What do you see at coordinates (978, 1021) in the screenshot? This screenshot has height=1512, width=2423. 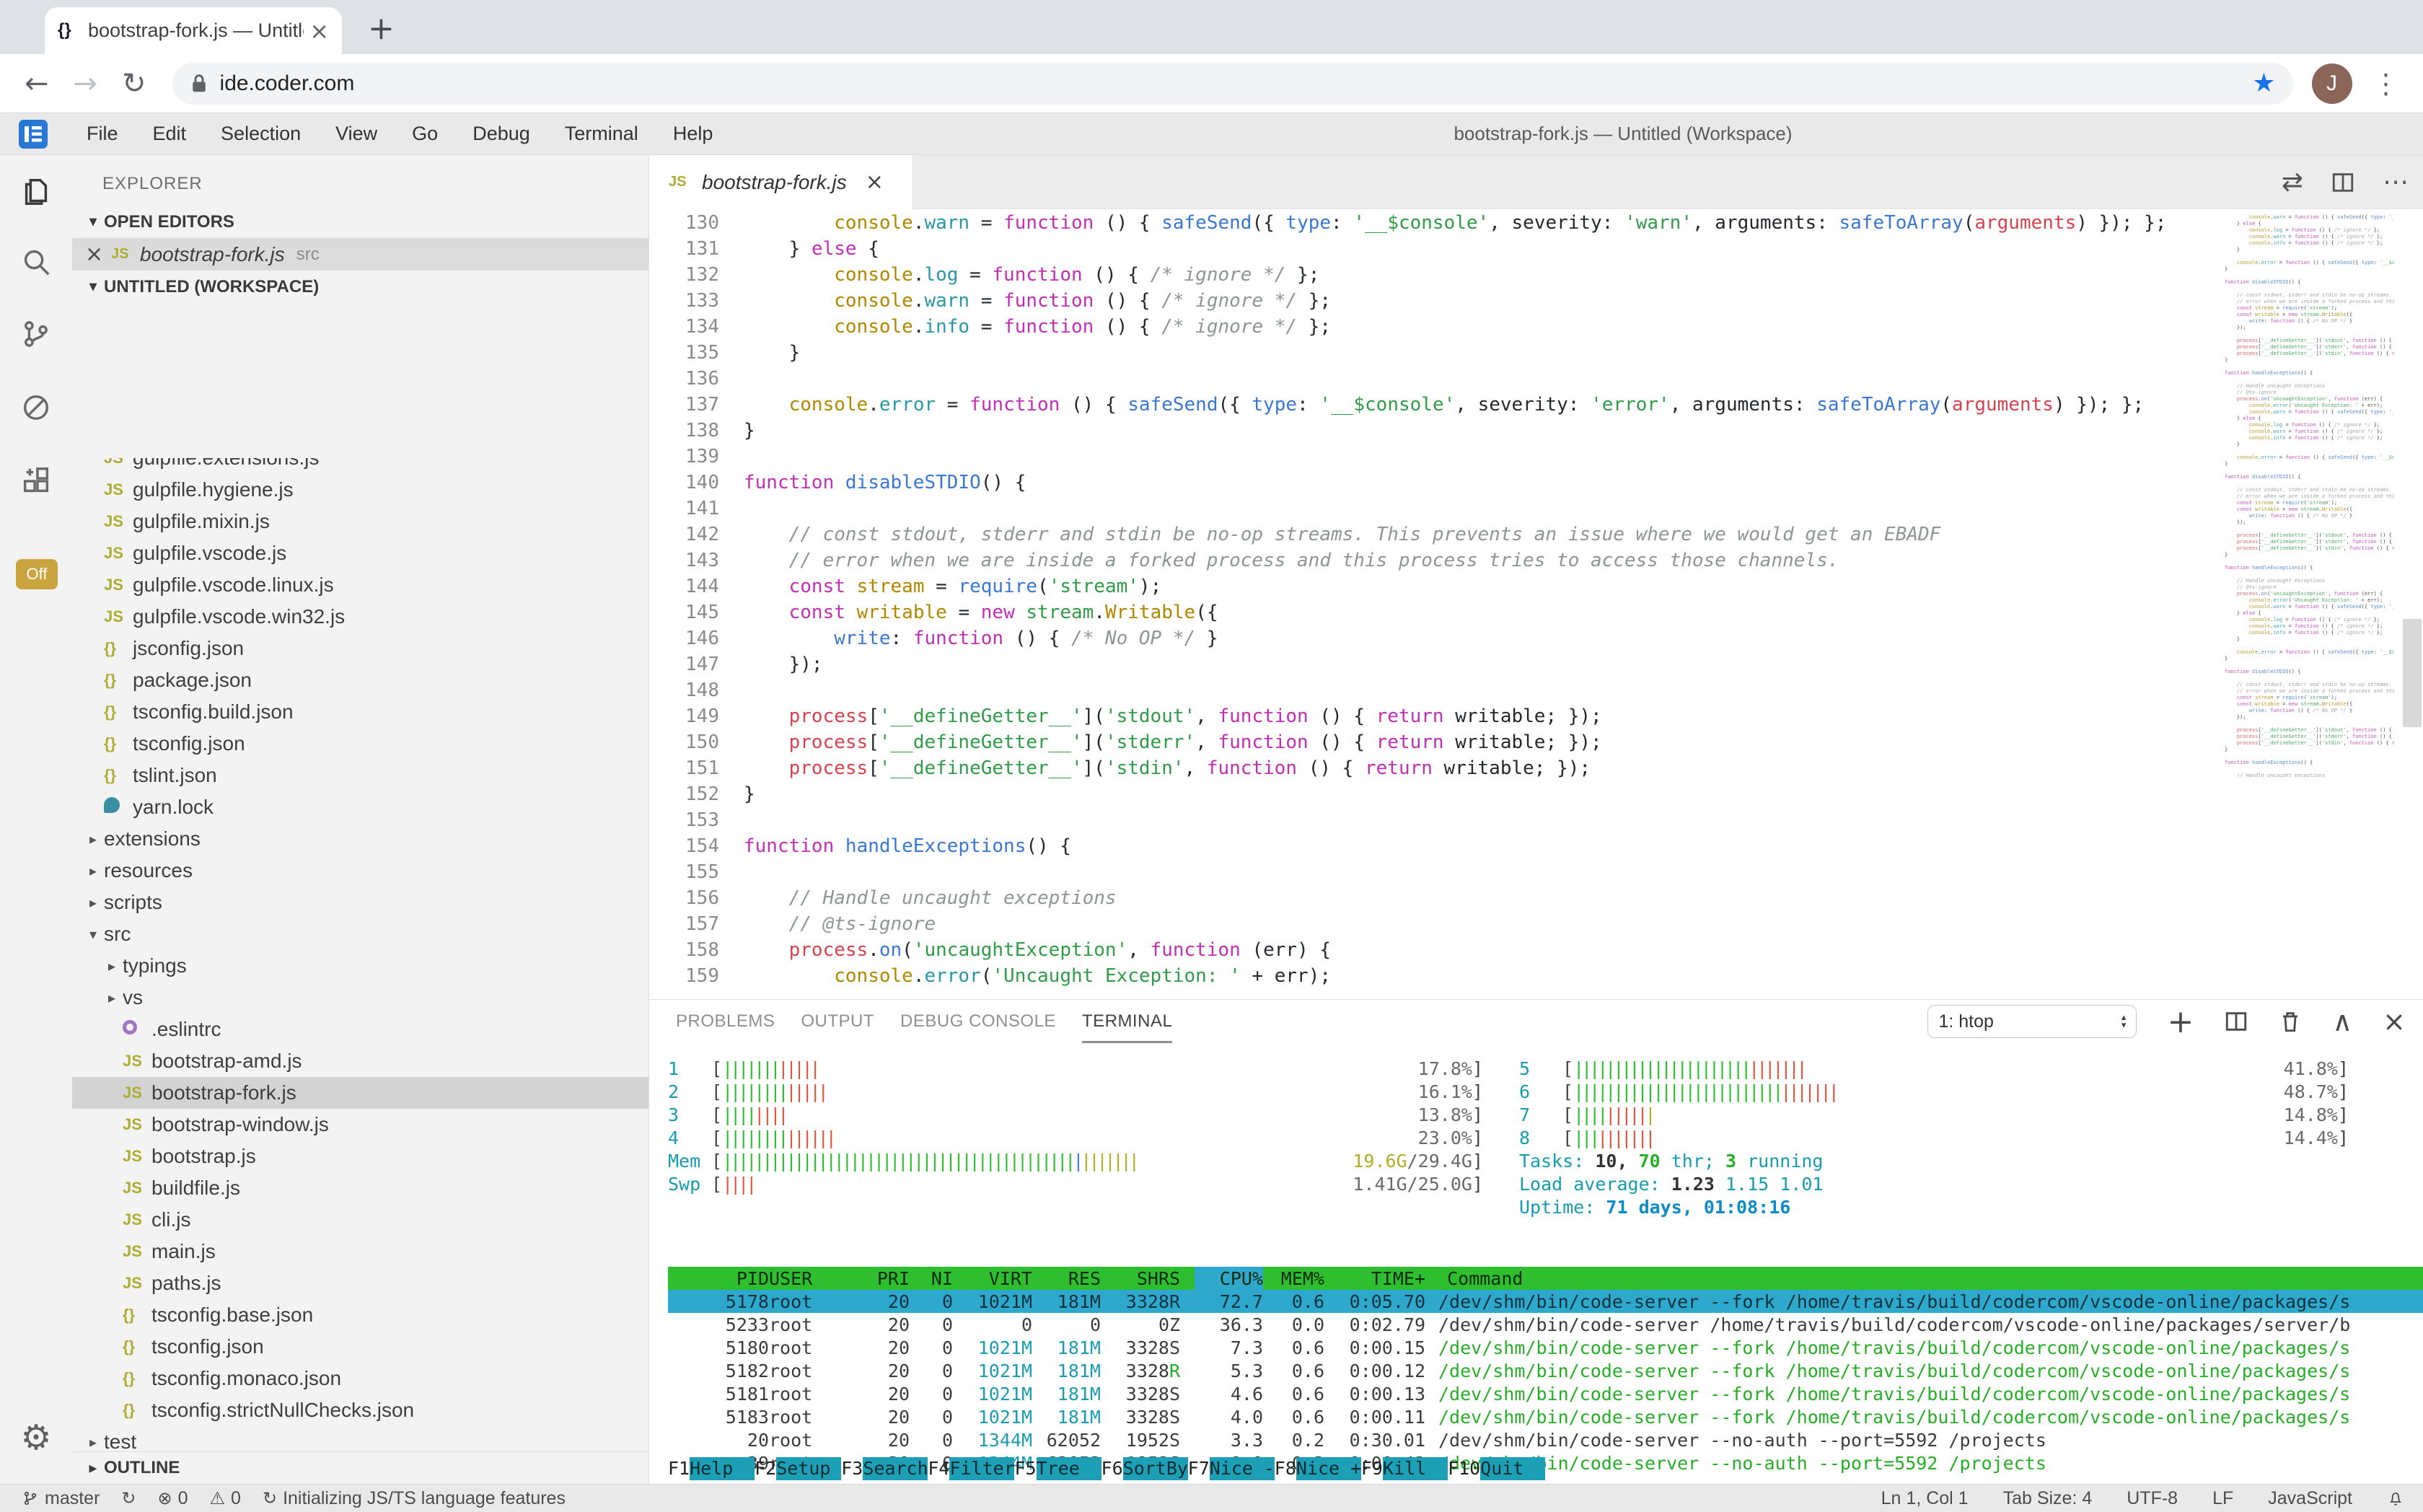 I see `panel-tab-debug-console: DEBUG CONSOLE` at bounding box center [978, 1021].